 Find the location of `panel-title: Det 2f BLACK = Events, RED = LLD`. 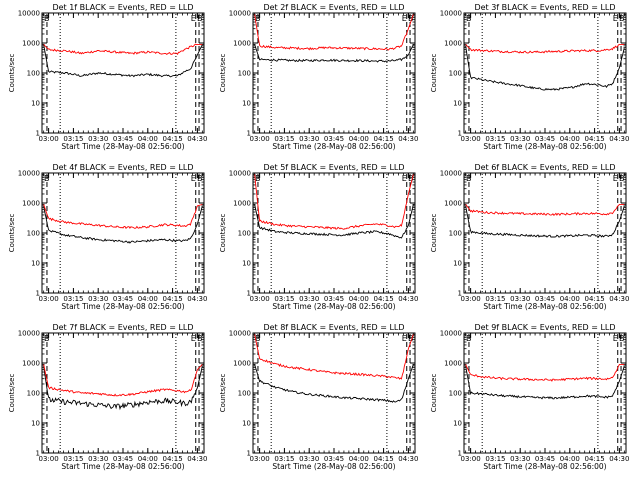

panel-title: Det 2f BLACK = Events, RED = LLD is located at coordinates (333, 7).